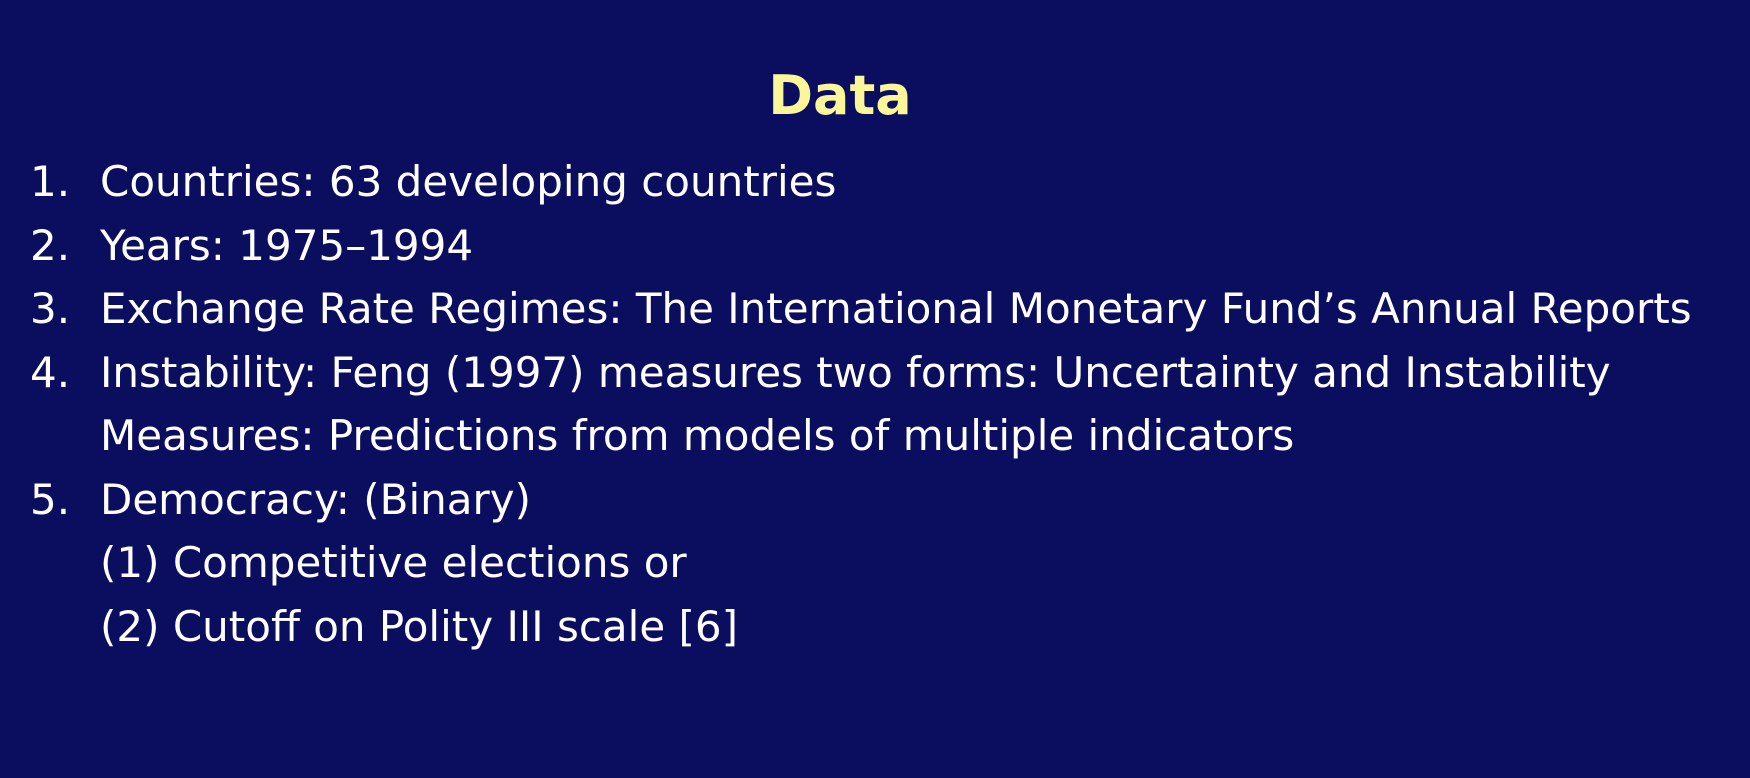  What do you see at coordinates (50, 499) in the screenshot?
I see `item-number: 5.` at bounding box center [50, 499].